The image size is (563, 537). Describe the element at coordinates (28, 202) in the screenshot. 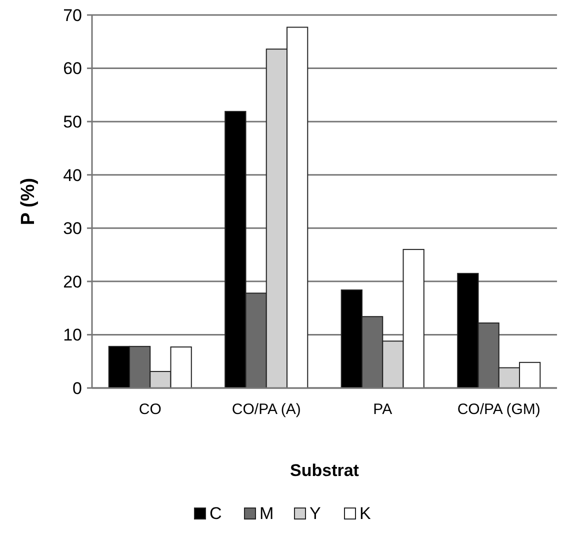

I see `y-axis-title: P (%)` at that location.